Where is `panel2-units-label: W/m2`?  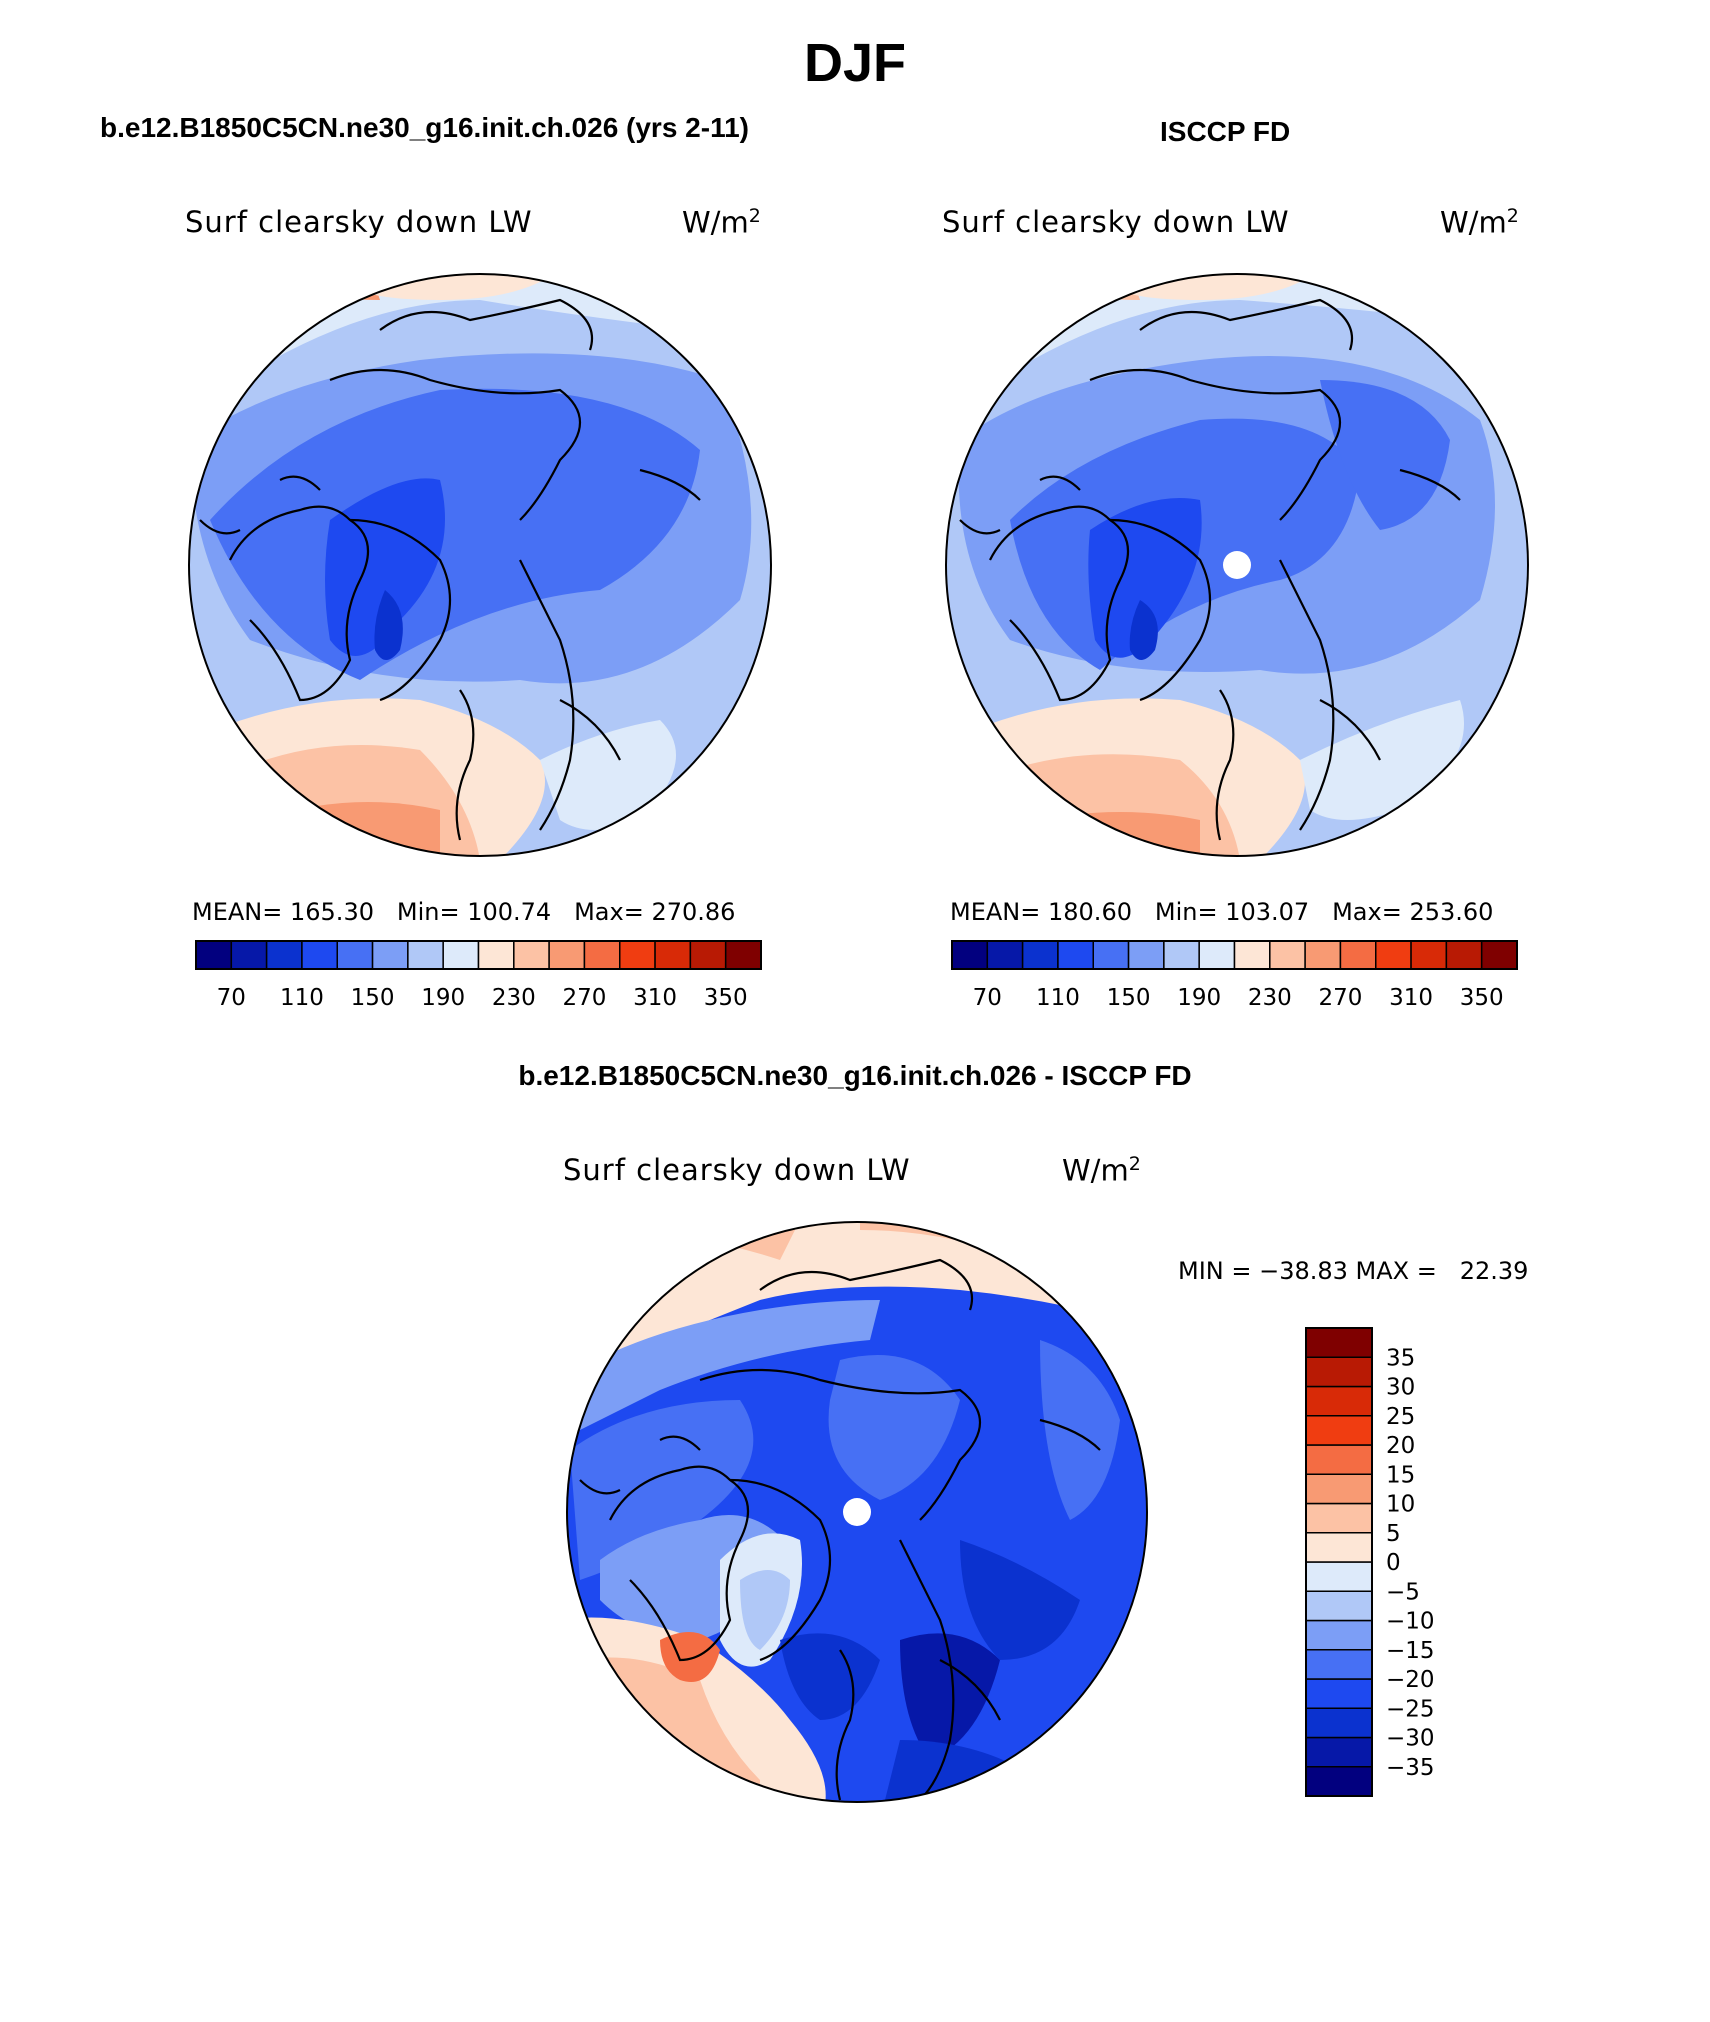 panel2-units-label: W/m2 is located at coordinates (1479, 222).